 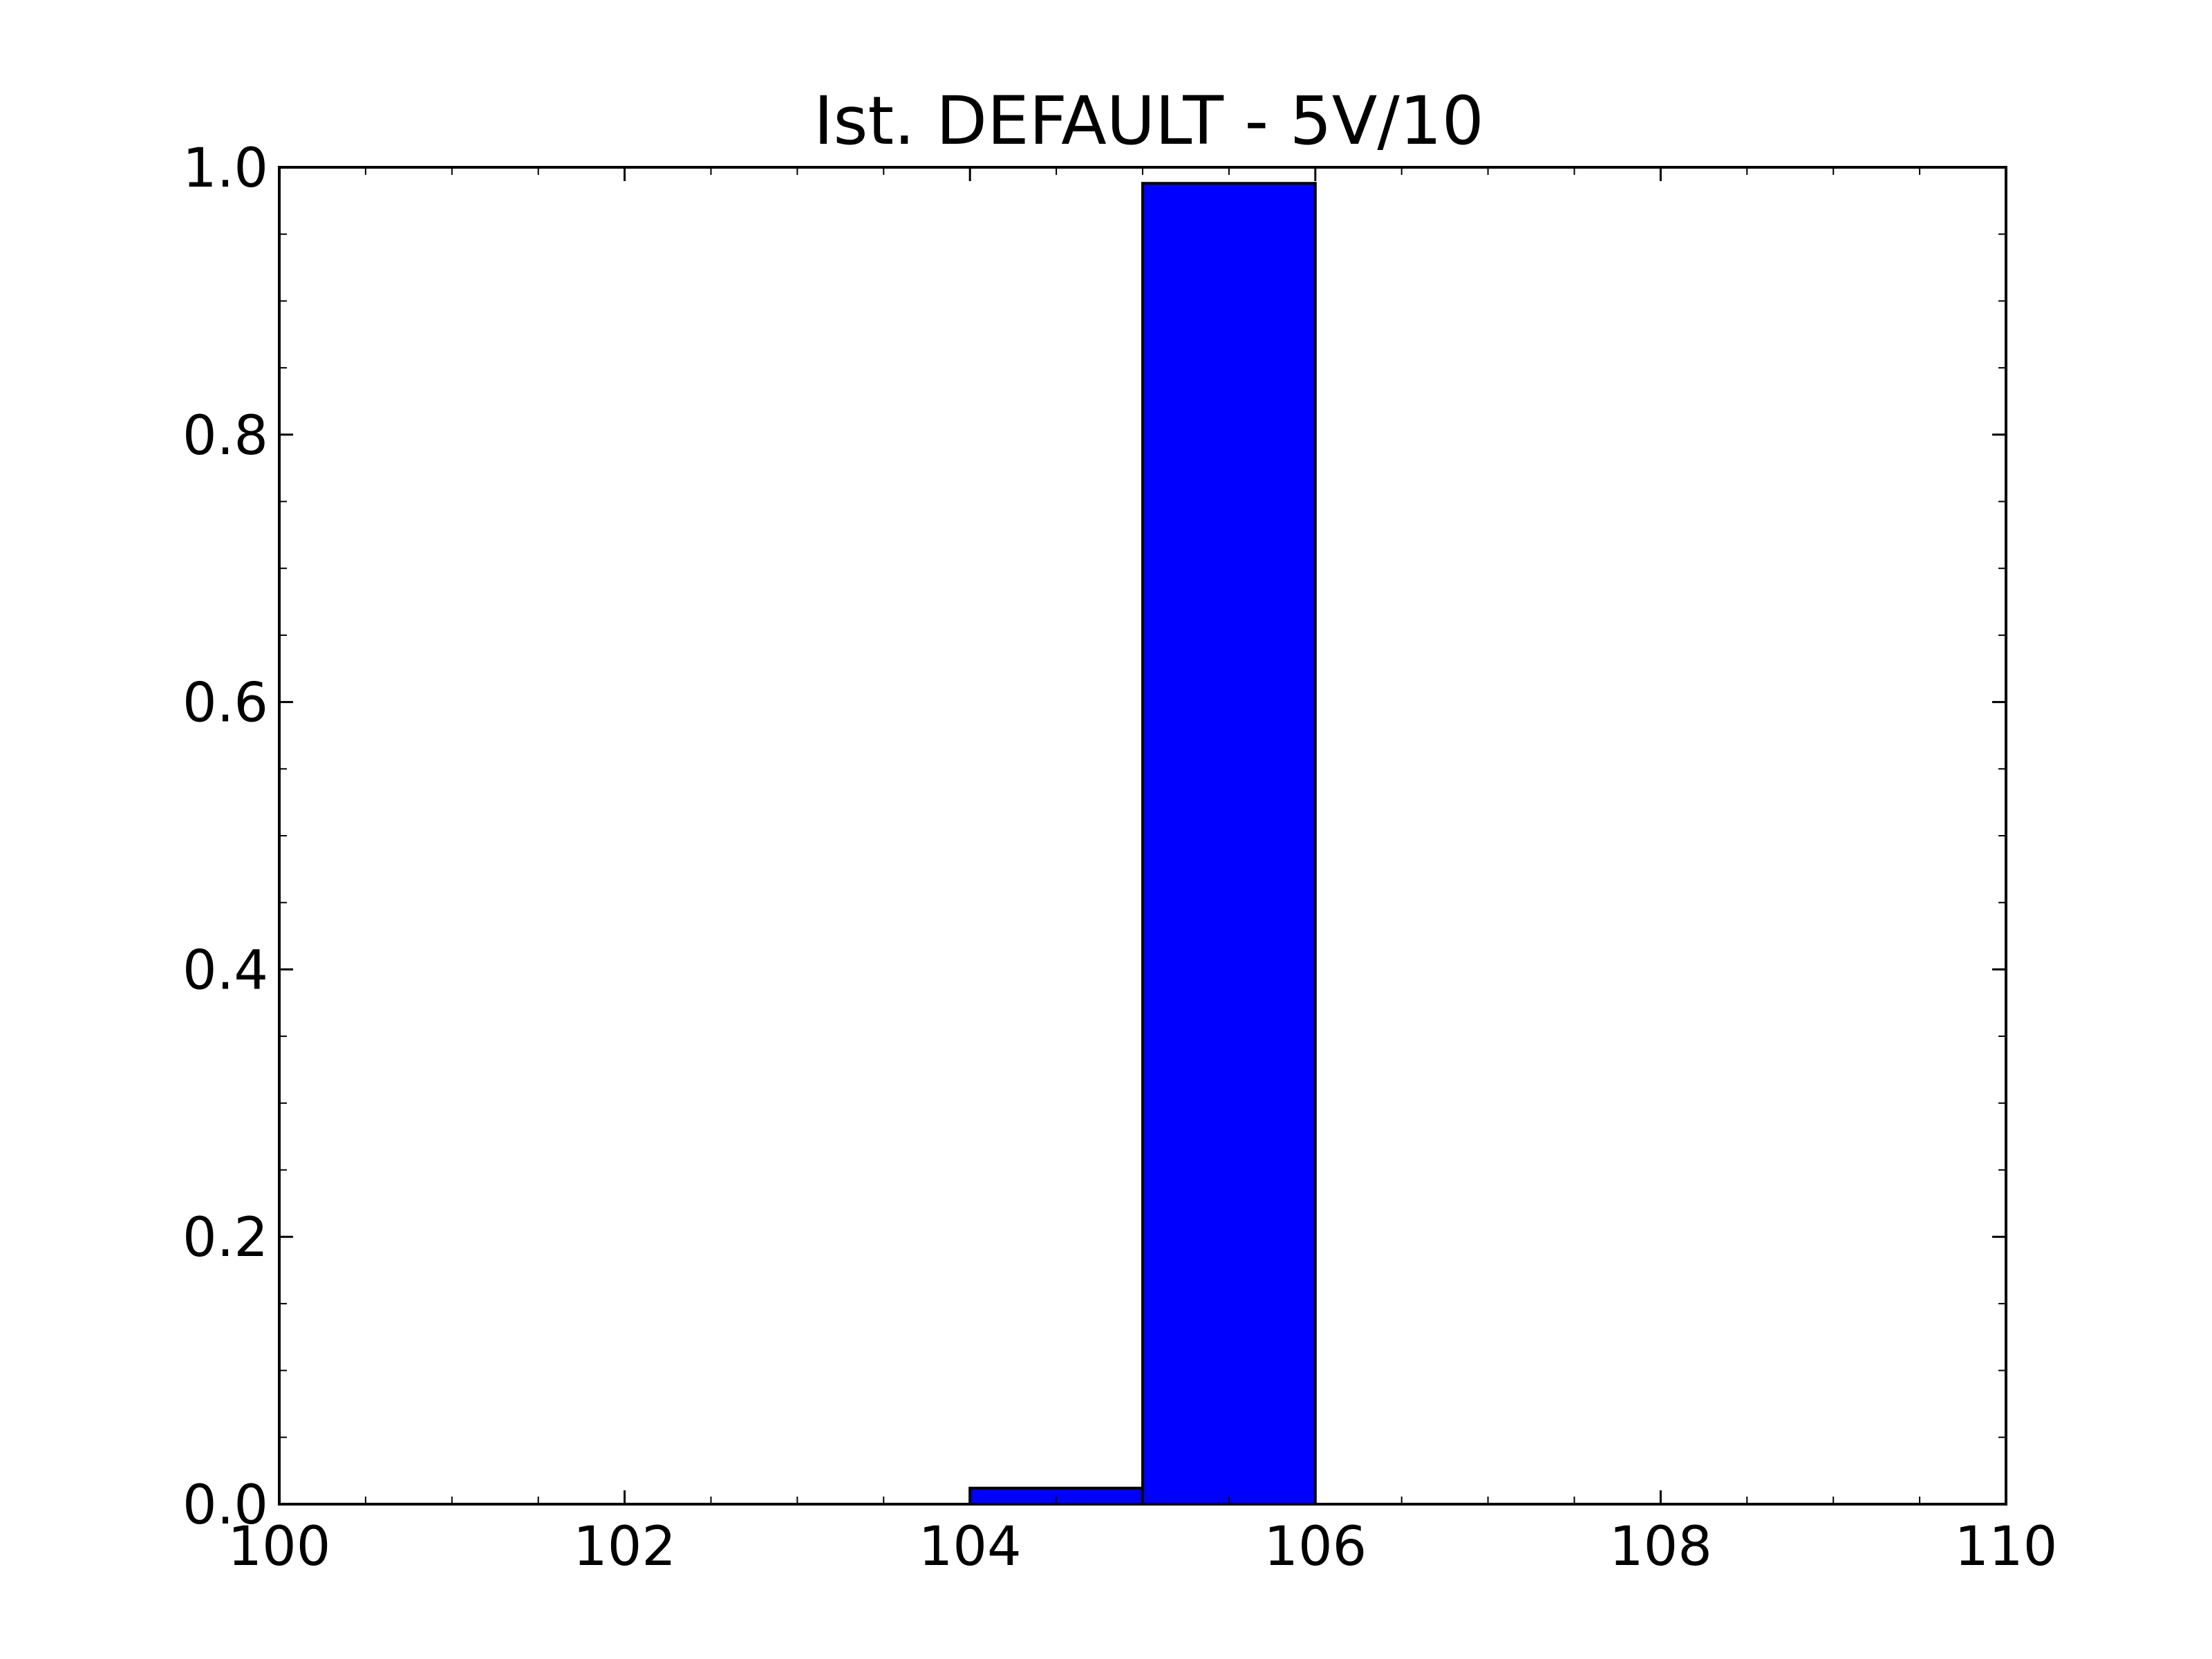 I want to click on x-tick-label: 102, so click(x=624, y=1547).